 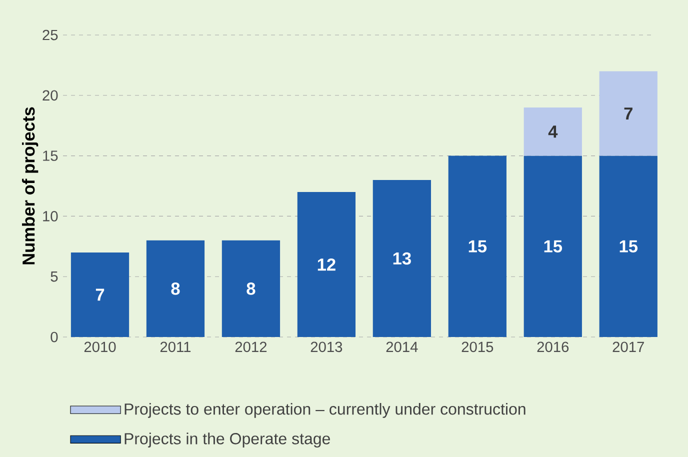 I want to click on y-tick-label: 20, so click(x=50, y=95).